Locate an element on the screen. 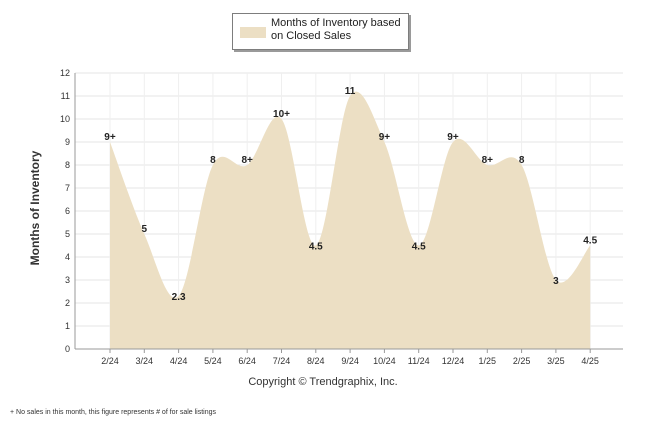 The image size is (646, 434). y-tick-label: 8 is located at coordinates (67, 165).